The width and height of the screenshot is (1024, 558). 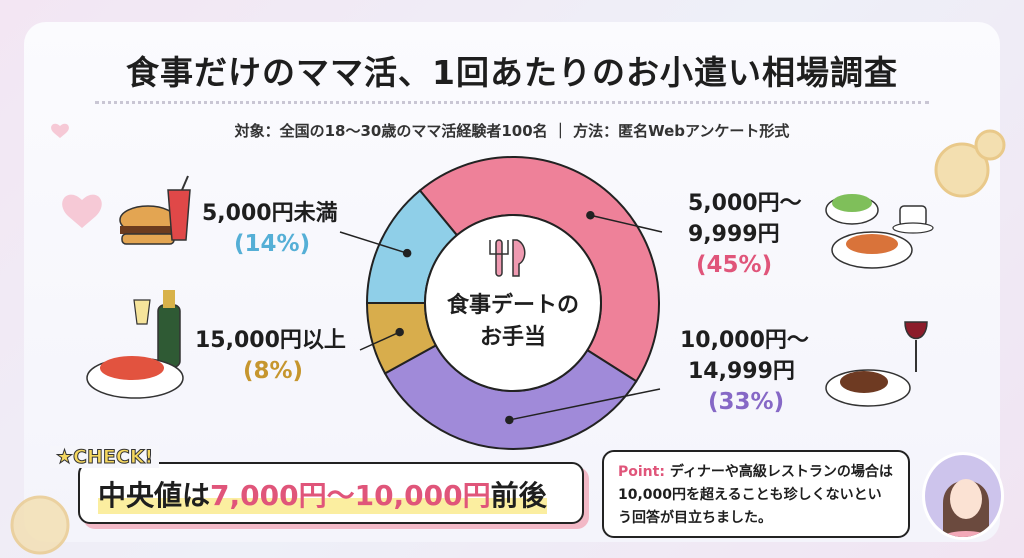 What do you see at coordinates (745, 203) in the screenshot?
I see `label-range: 5,000円～` at bounding box center [745, 203].